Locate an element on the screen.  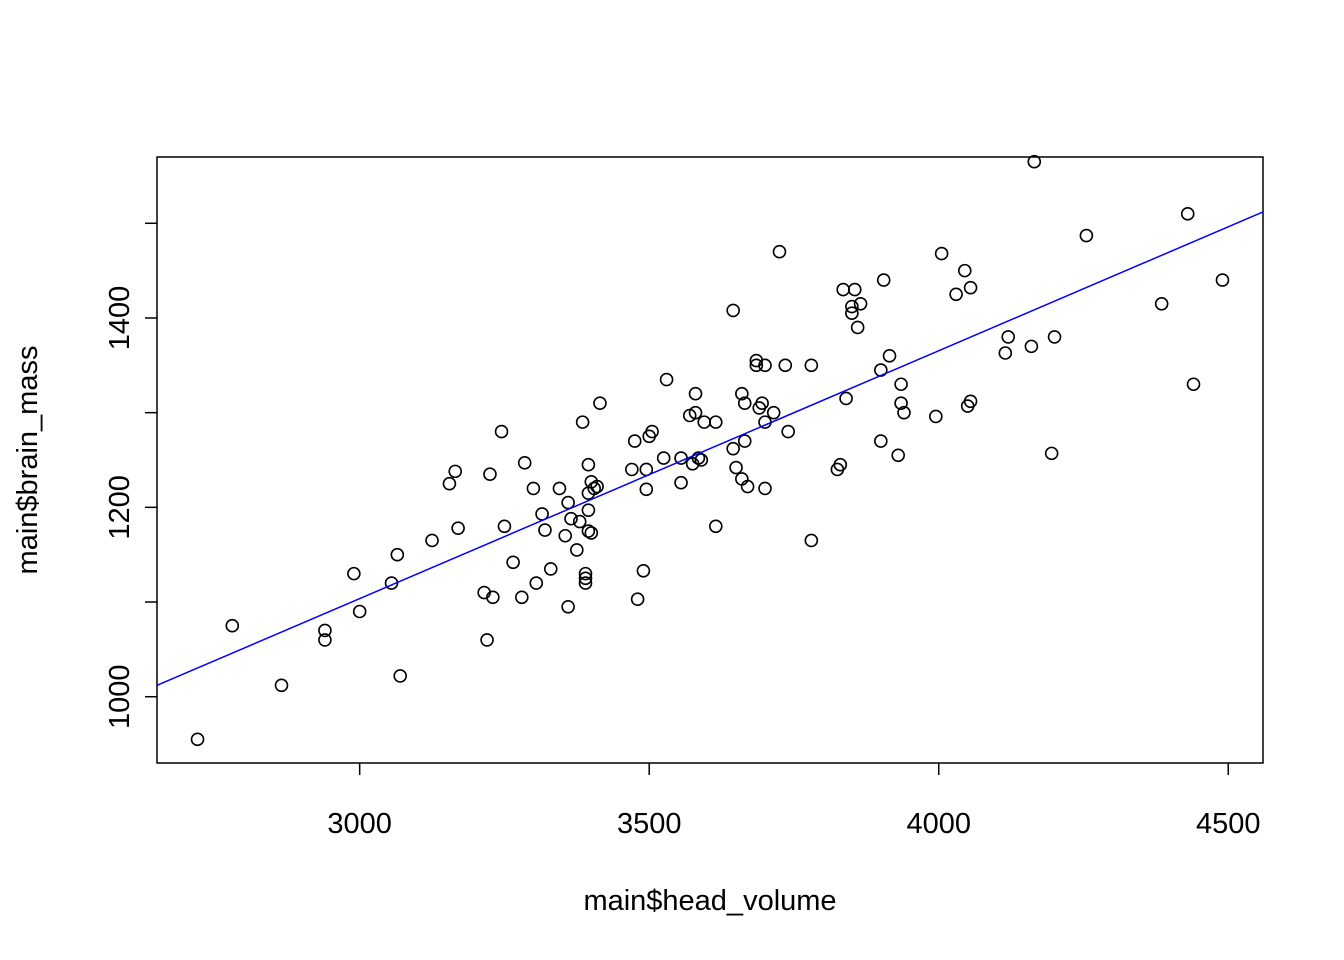
y-tick-label: 1400 is located at coordinates (120, 318).